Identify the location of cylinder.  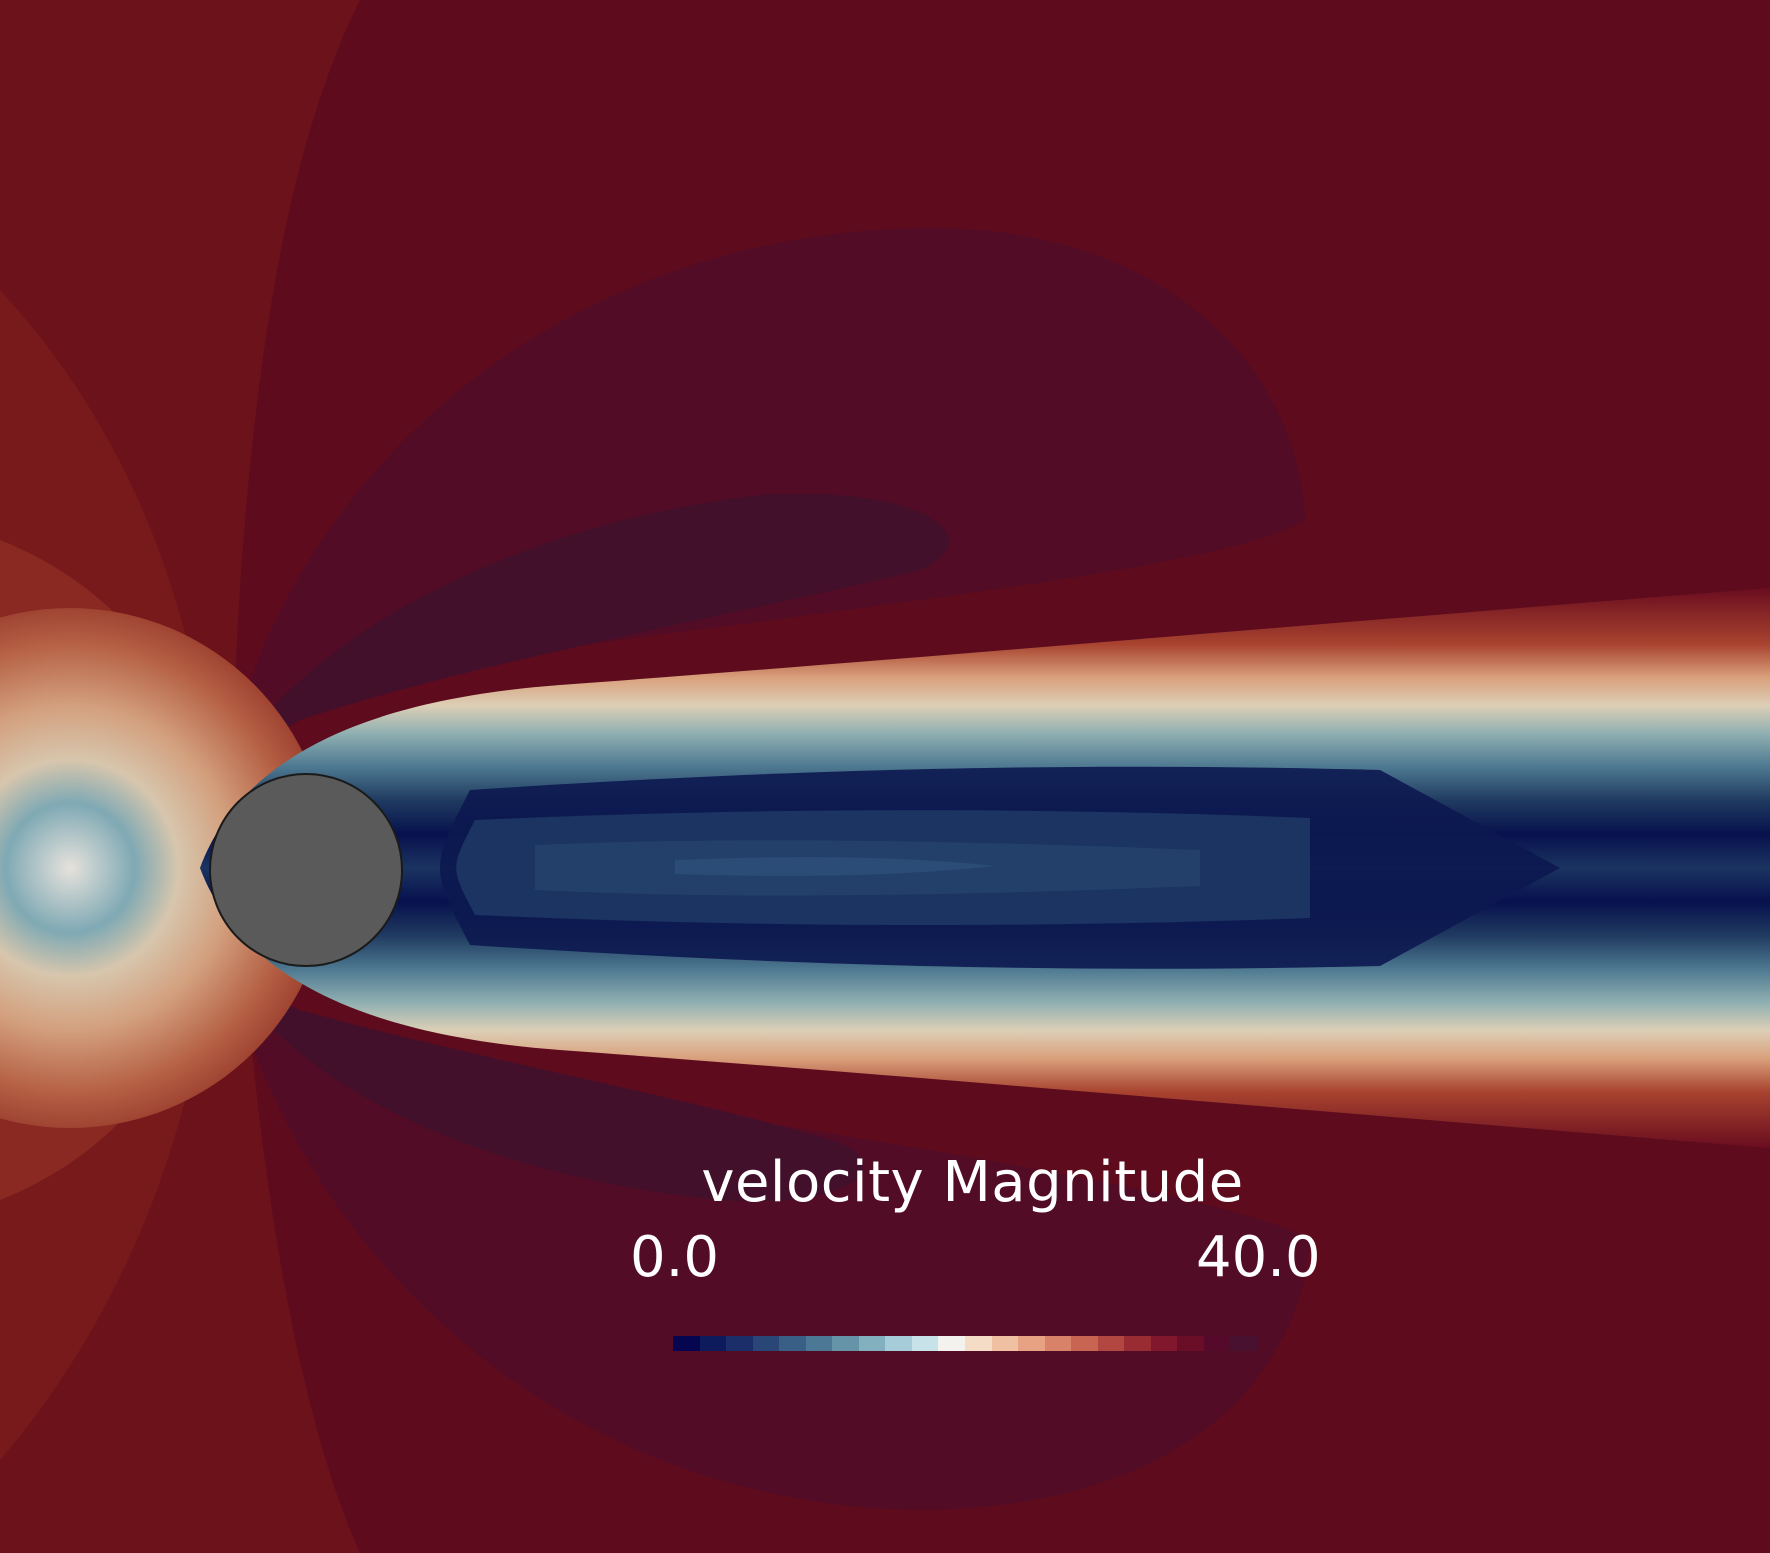
(306, 870).